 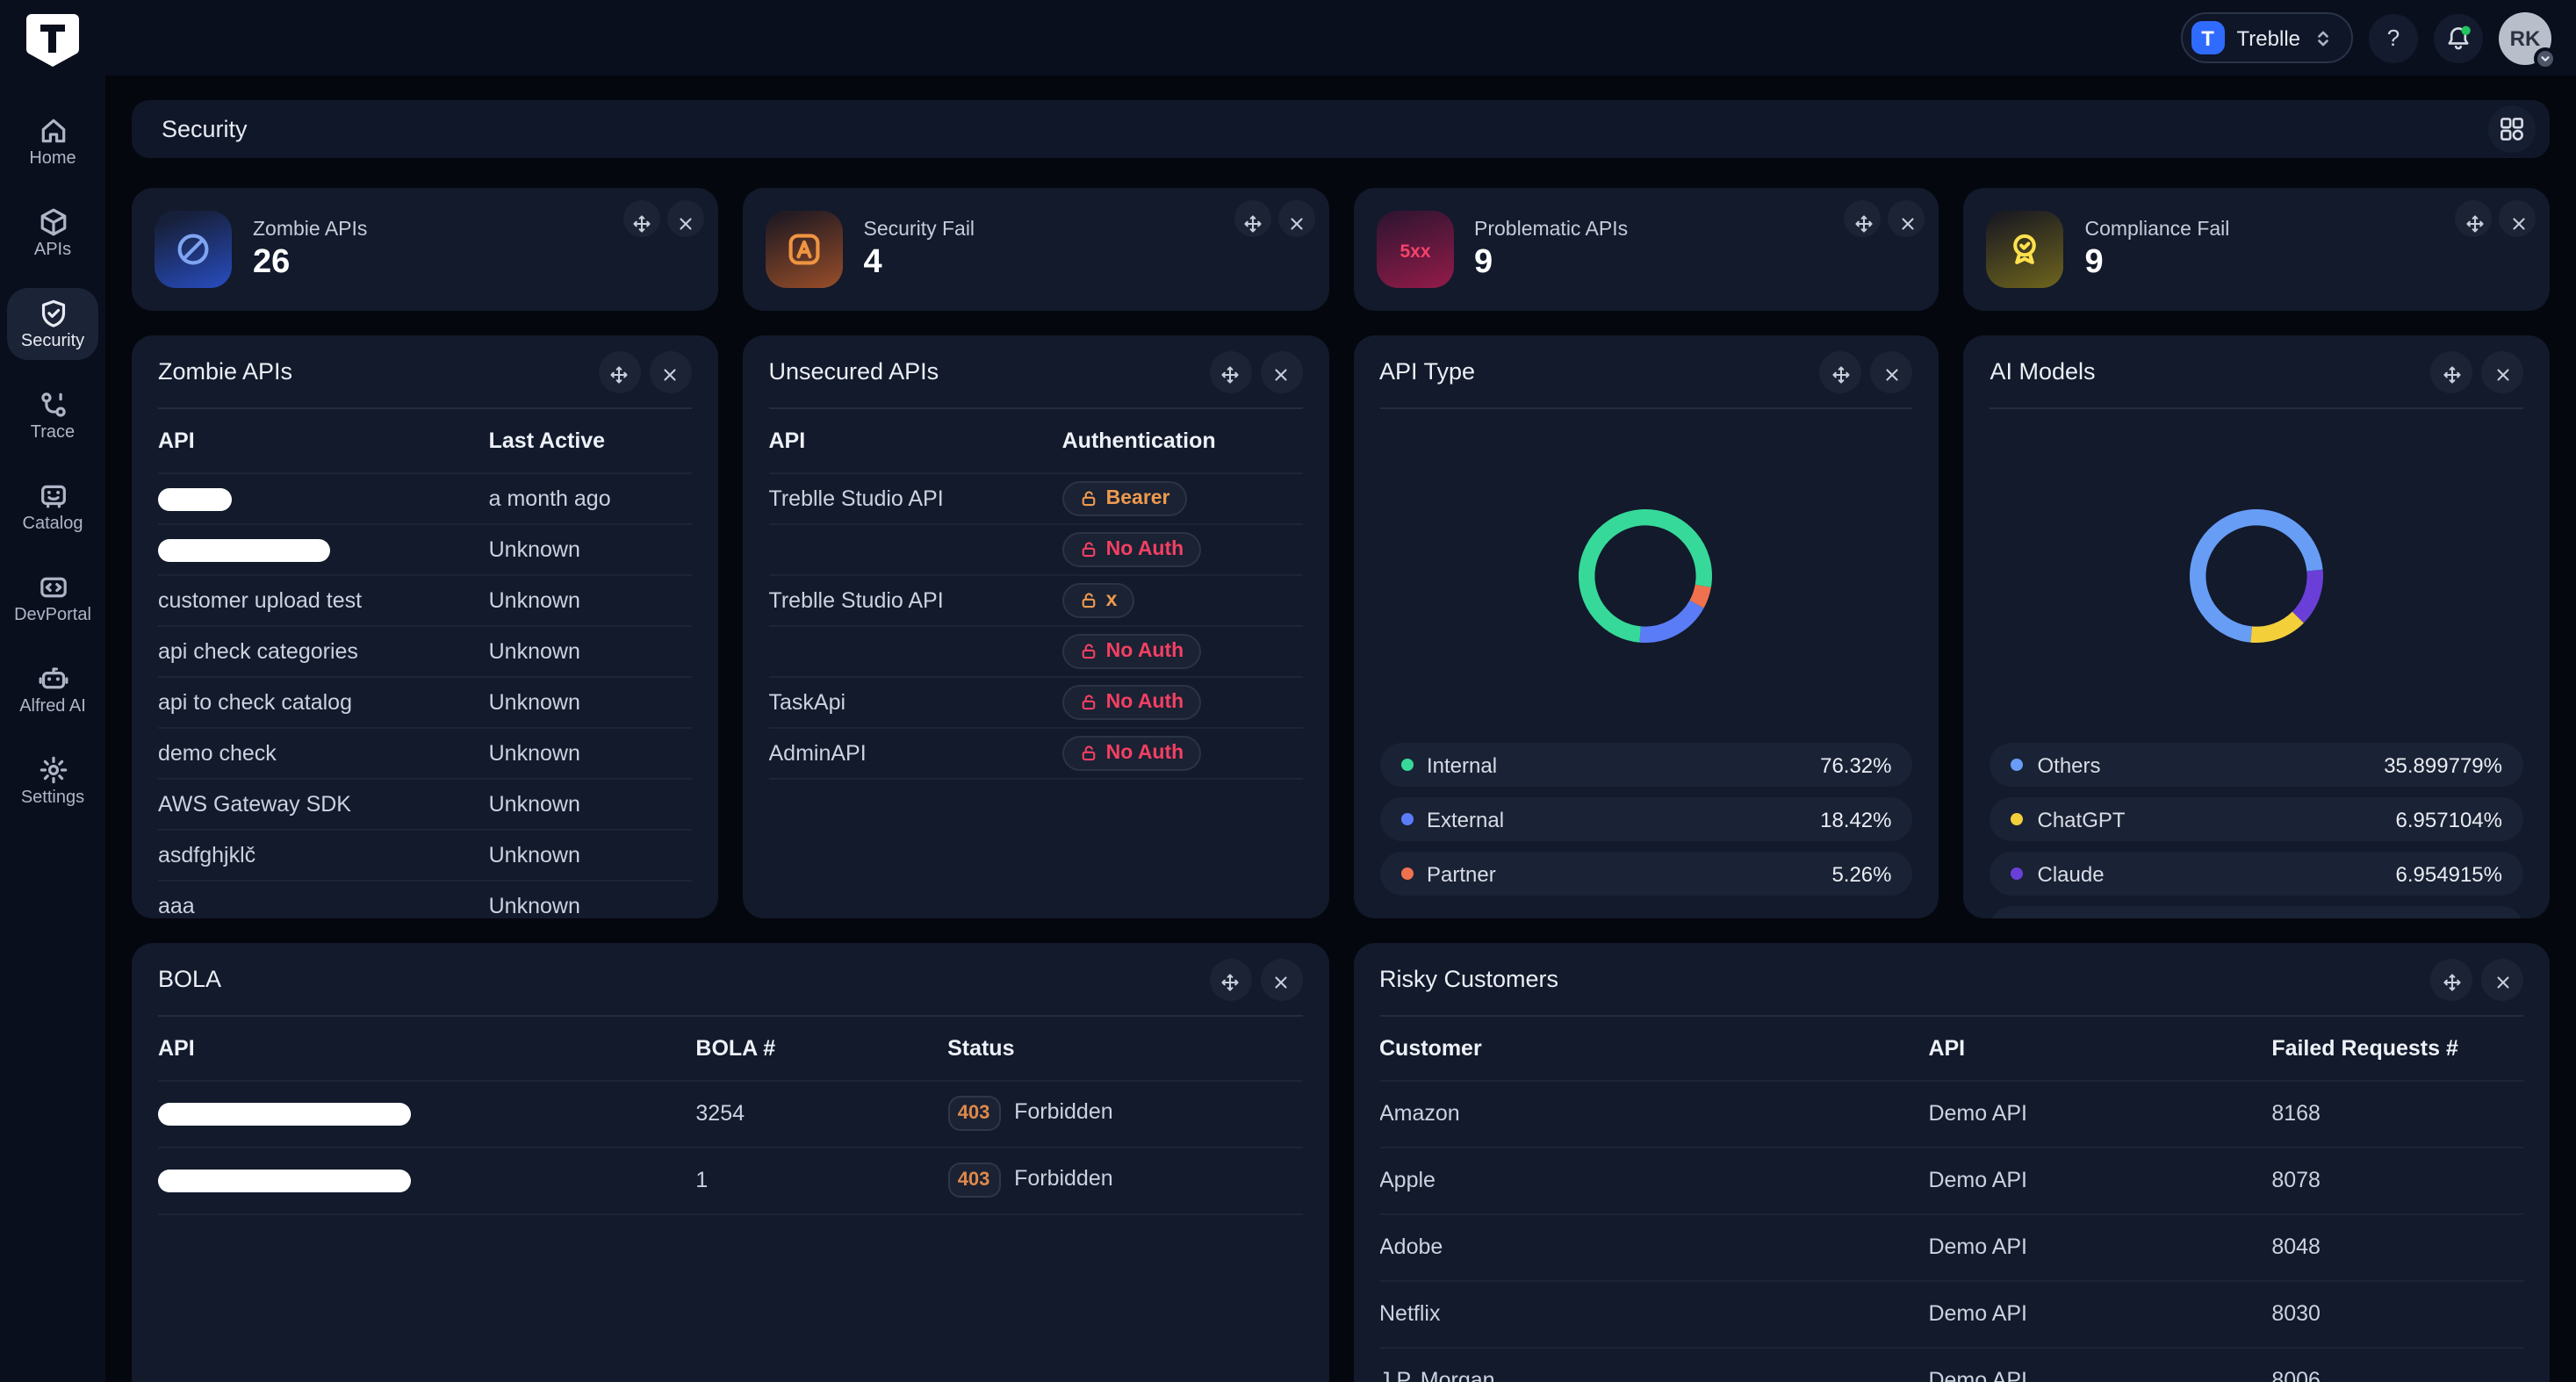 What do you see at coordinates (244, 550) in the screenshot?
I see `redacted-api-name` at bounding box center [244, 550].